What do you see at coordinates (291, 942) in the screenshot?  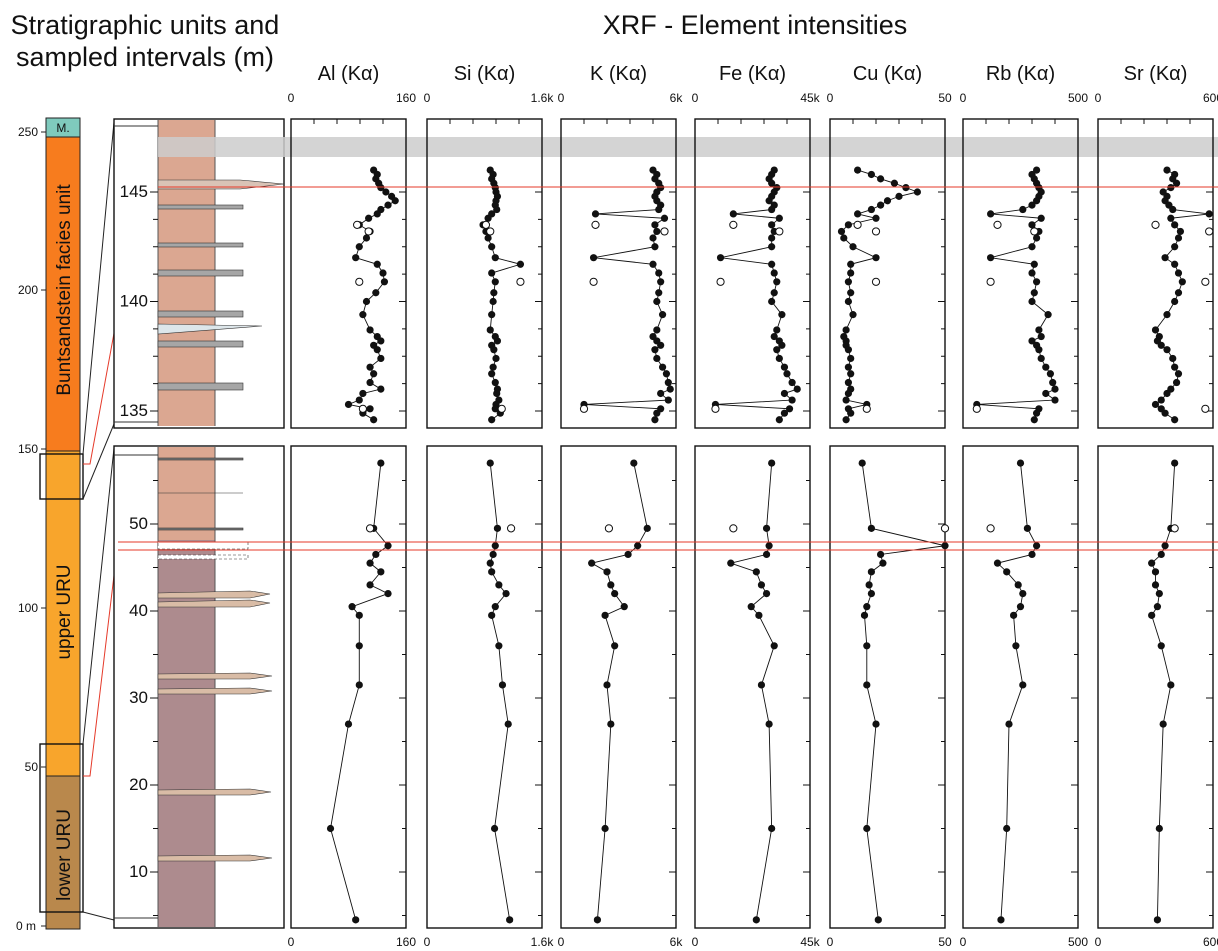 I see `axis-min-bottom: 0` at bounding box center [291, 942].